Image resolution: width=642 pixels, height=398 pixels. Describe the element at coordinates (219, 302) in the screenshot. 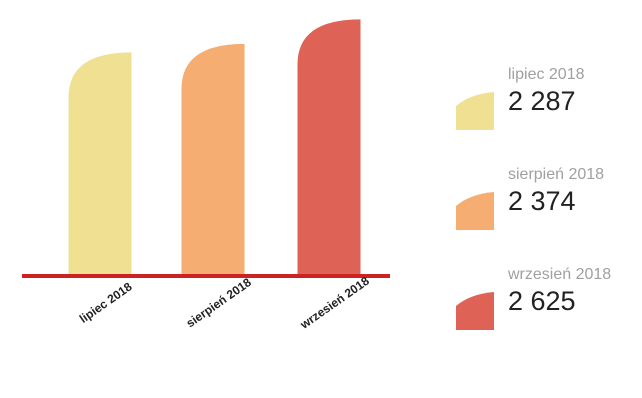

I see `x-tick-label-sierpien: sierpień 2018` at that location.